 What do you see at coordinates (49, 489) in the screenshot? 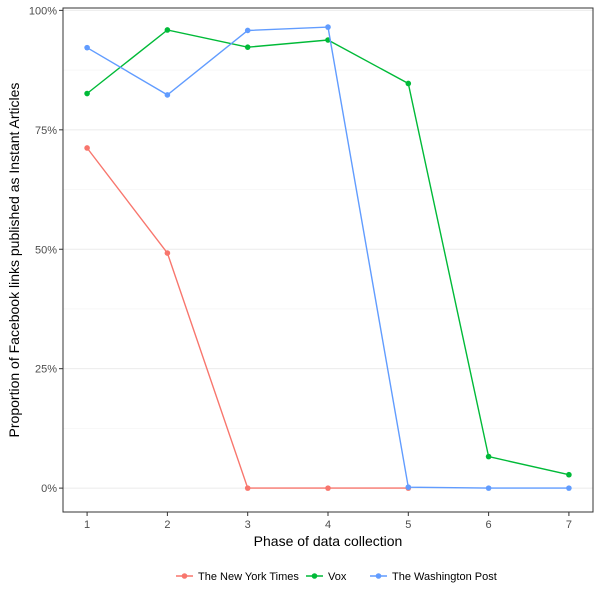
I see `y-tick-label: 0%` at bounding box center [49, 489].